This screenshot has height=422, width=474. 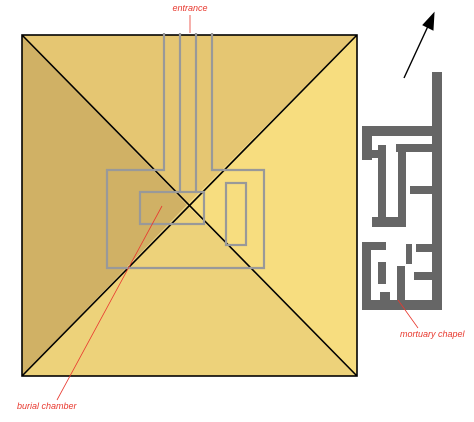 I want to click on side-chamber, so click(x=236, y=214).